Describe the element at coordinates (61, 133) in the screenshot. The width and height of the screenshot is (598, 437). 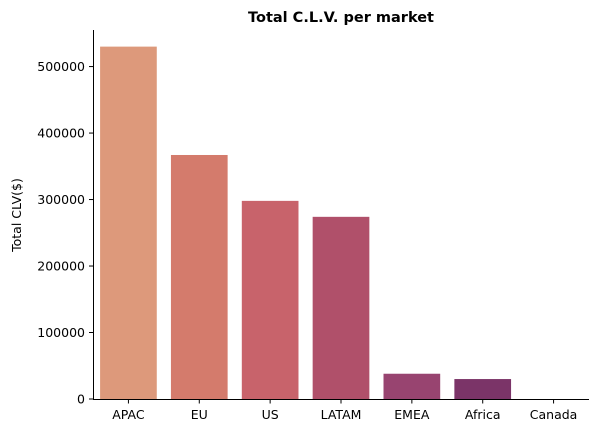
I see `y-tick-label: 400000` at that location.